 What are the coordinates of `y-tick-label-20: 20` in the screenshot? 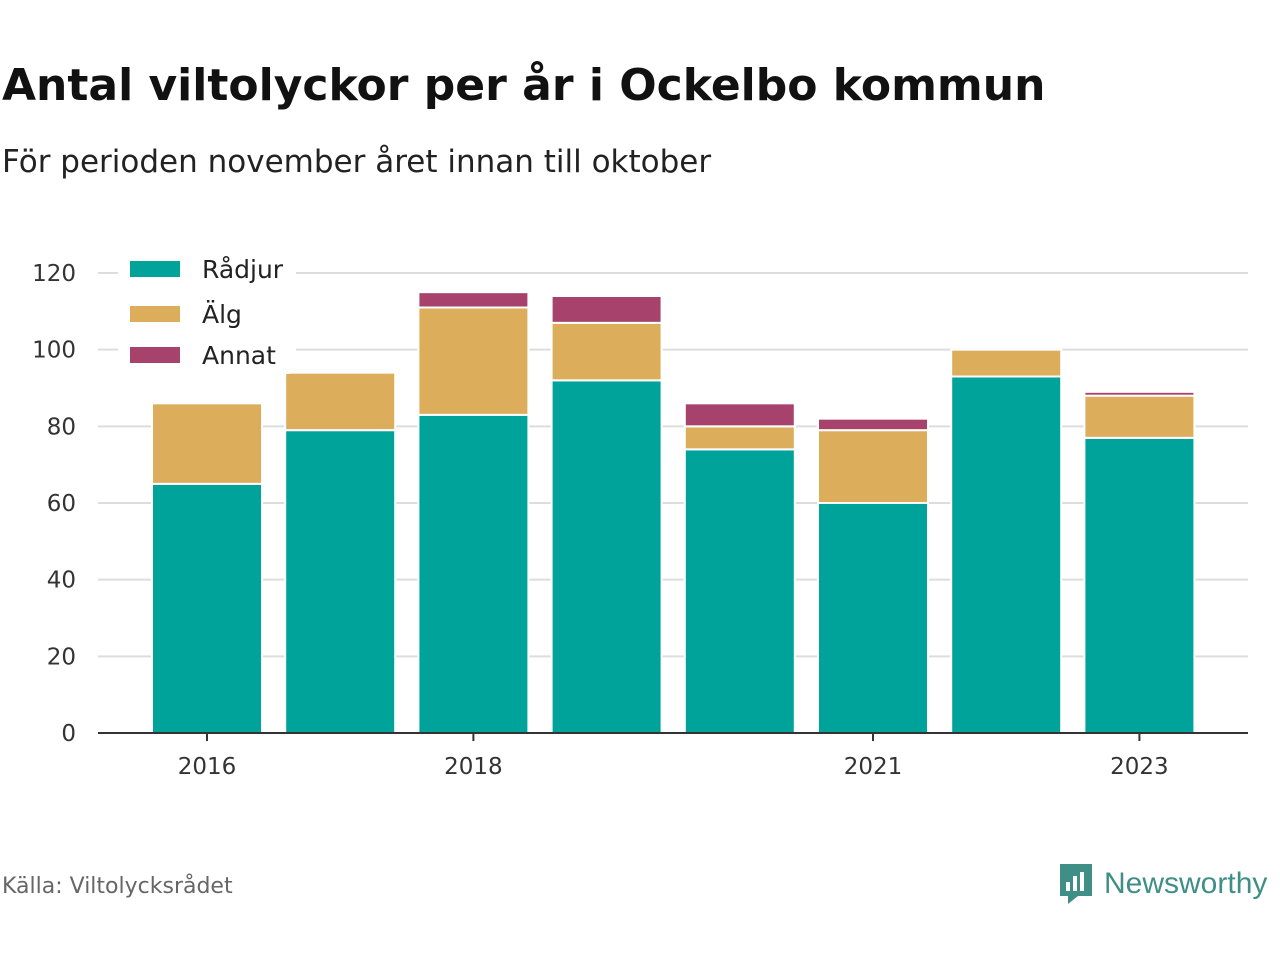 It's located at (61, 657).